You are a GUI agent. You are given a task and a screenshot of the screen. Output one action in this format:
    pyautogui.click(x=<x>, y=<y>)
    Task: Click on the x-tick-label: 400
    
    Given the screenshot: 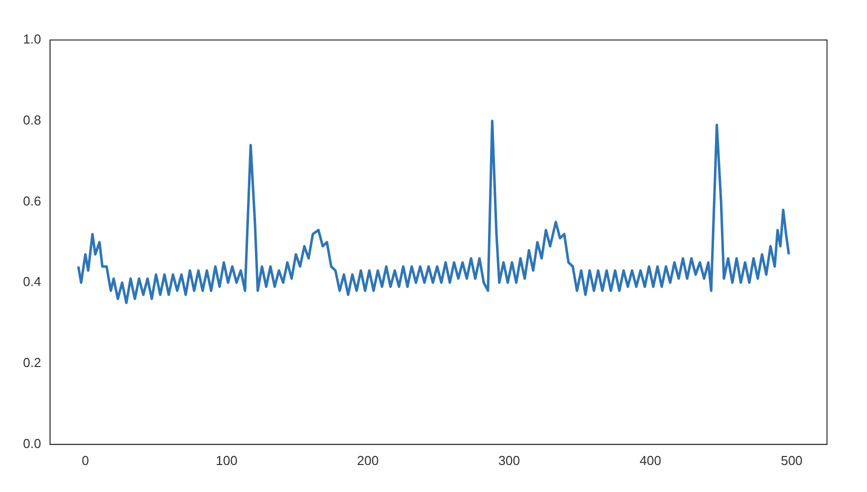 What is the action you would take?
    pyautogui.click(x=651, y=460)
    